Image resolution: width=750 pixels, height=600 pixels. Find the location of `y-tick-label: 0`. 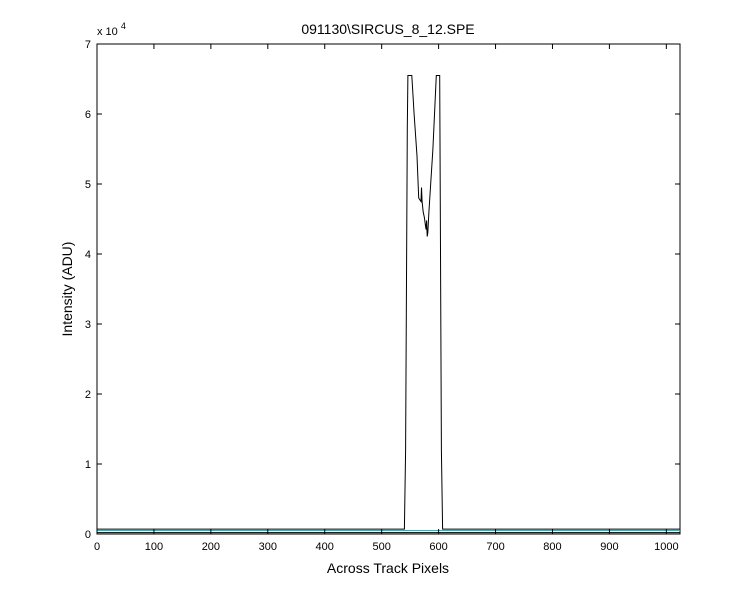

y-tick-label: 0 is located at coordinates (88, 535).